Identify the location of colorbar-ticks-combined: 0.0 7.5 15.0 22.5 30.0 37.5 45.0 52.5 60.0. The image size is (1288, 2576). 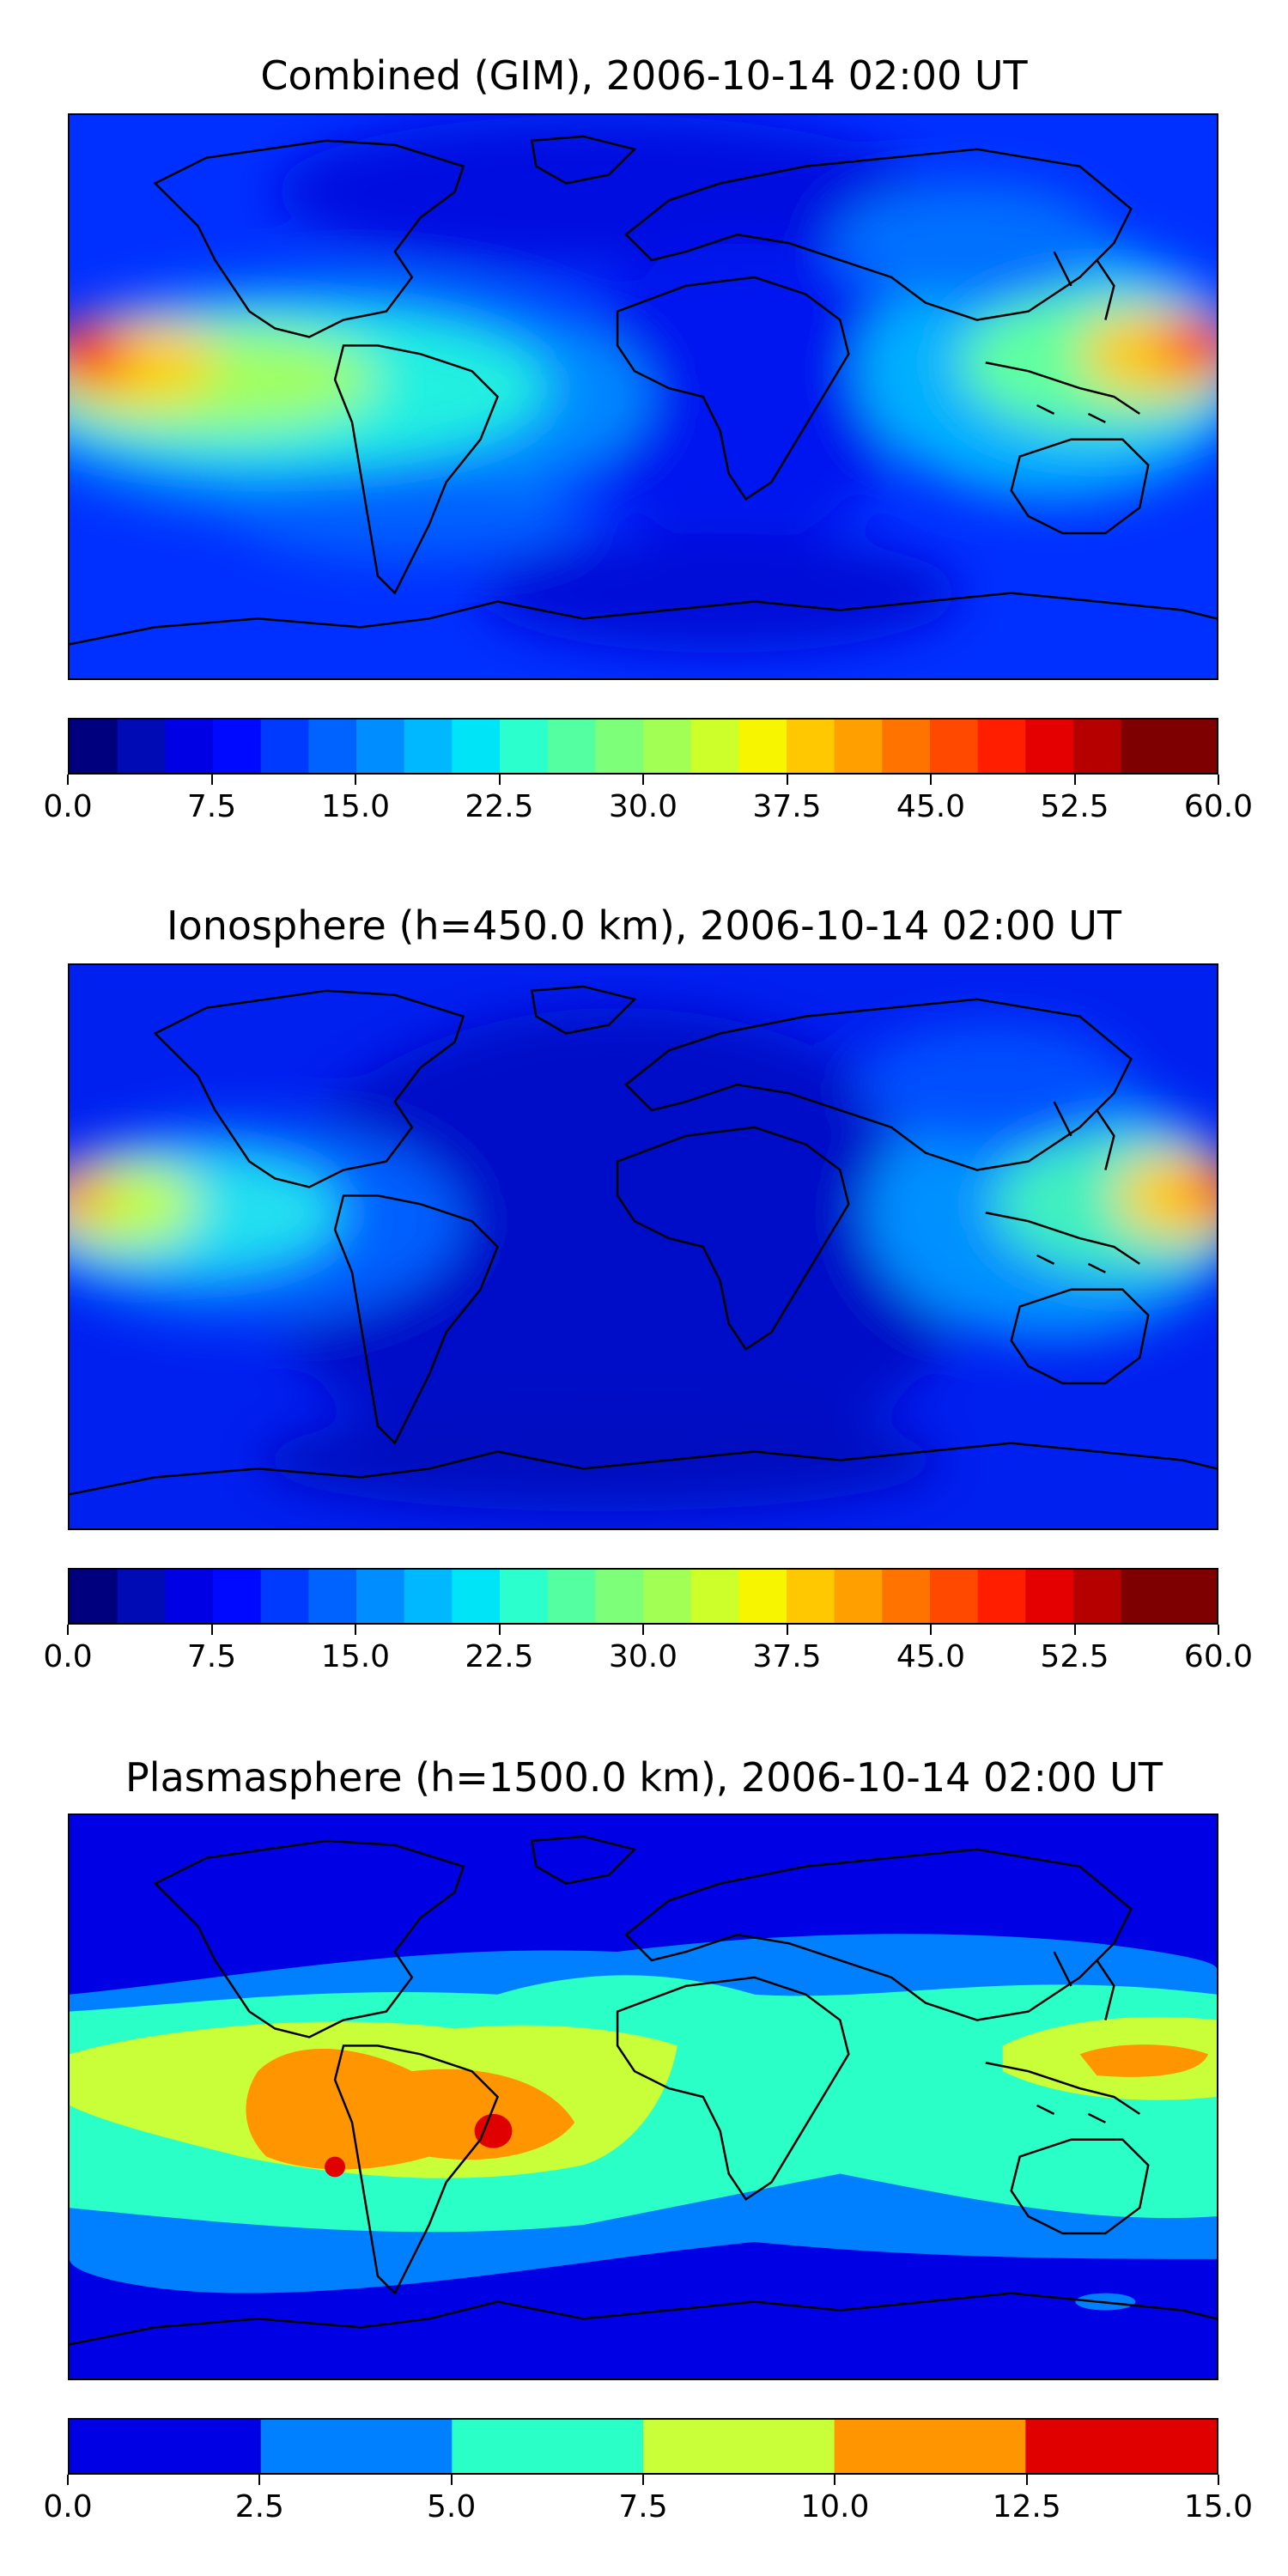
(648, 801).